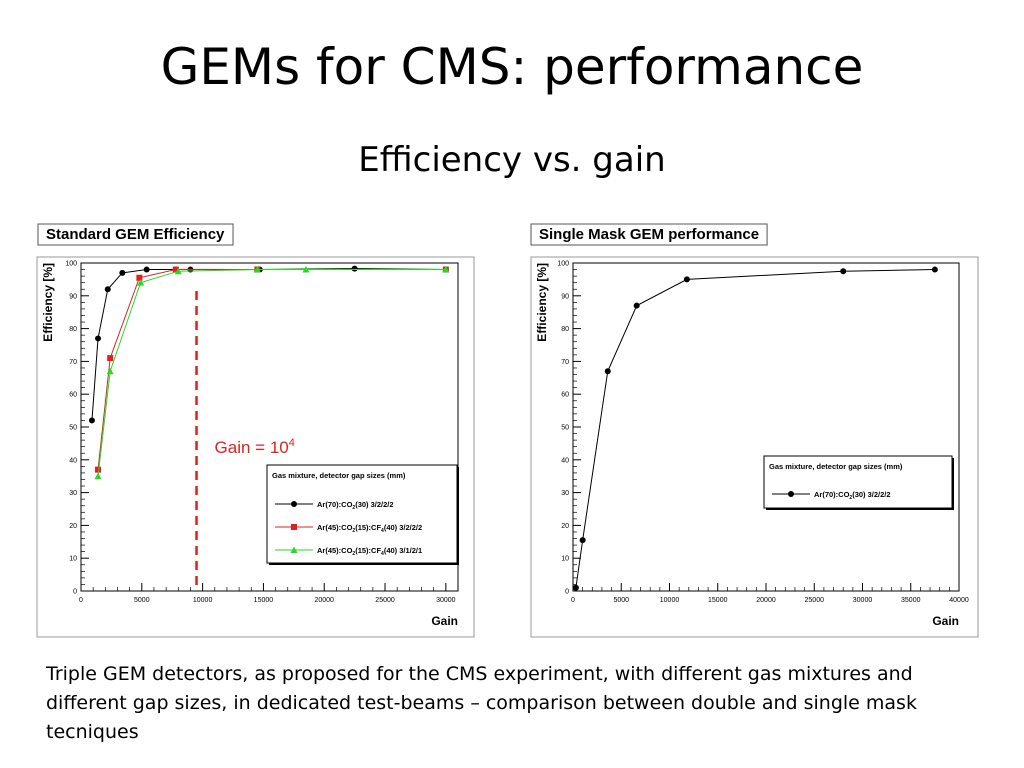 This screenshot has width=1024, height=768. What do you see at coordinates (369, 551) in the screenshot?
I see `legend-entry: Ar(45):CO2(15):CF4(40) 3/1/2/1` at bounding box center [369, 551].